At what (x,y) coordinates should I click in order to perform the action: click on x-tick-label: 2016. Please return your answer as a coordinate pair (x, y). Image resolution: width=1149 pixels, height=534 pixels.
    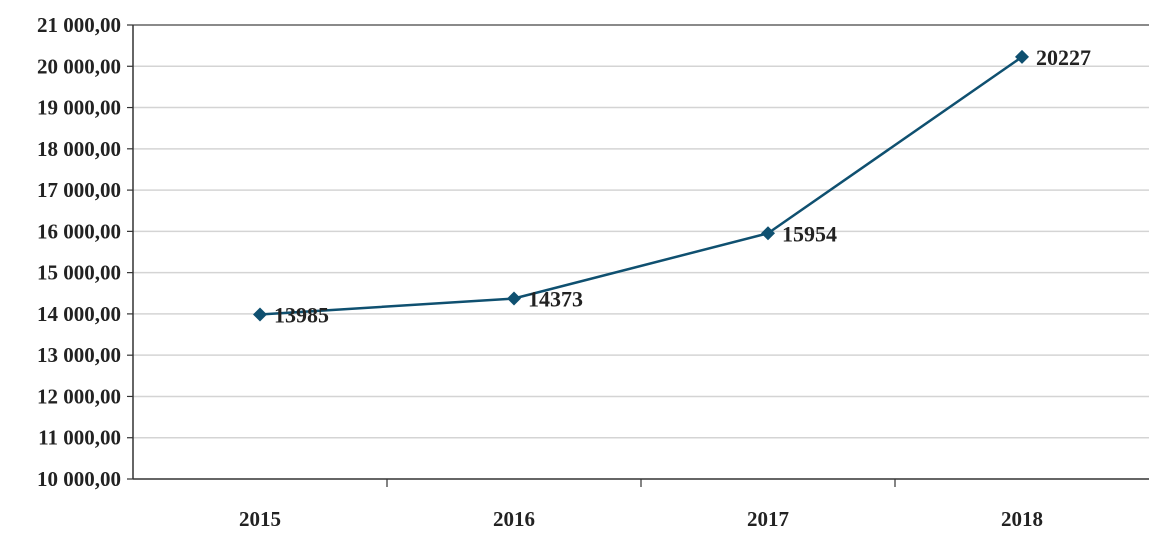
    Looking at the image, I should click on (514, 518).